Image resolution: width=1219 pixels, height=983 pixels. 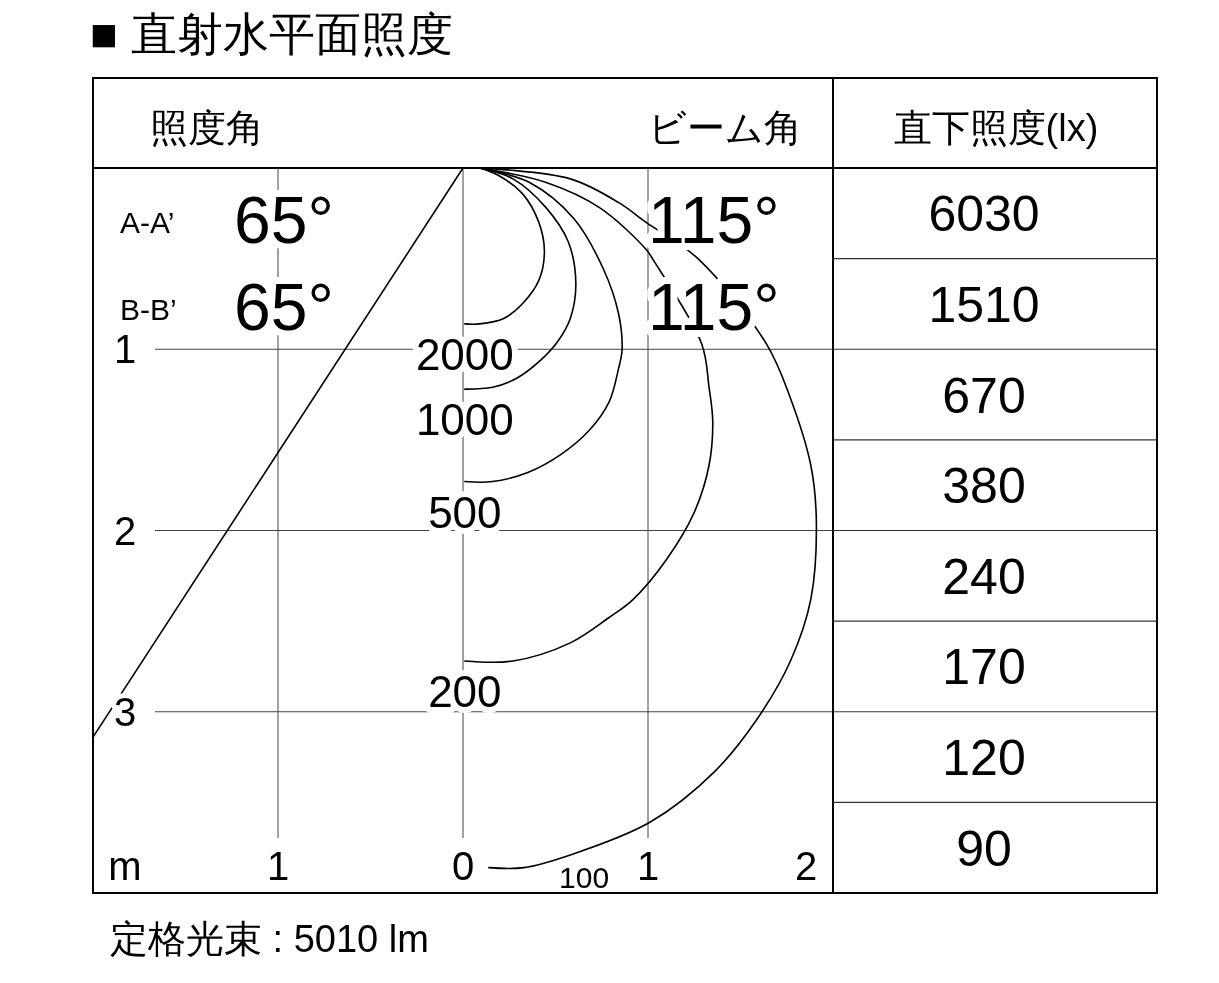 What do you see at coordinates (207, 128) in the screenshot?
I see `text: 照度角` at bounding box center [207, 128].